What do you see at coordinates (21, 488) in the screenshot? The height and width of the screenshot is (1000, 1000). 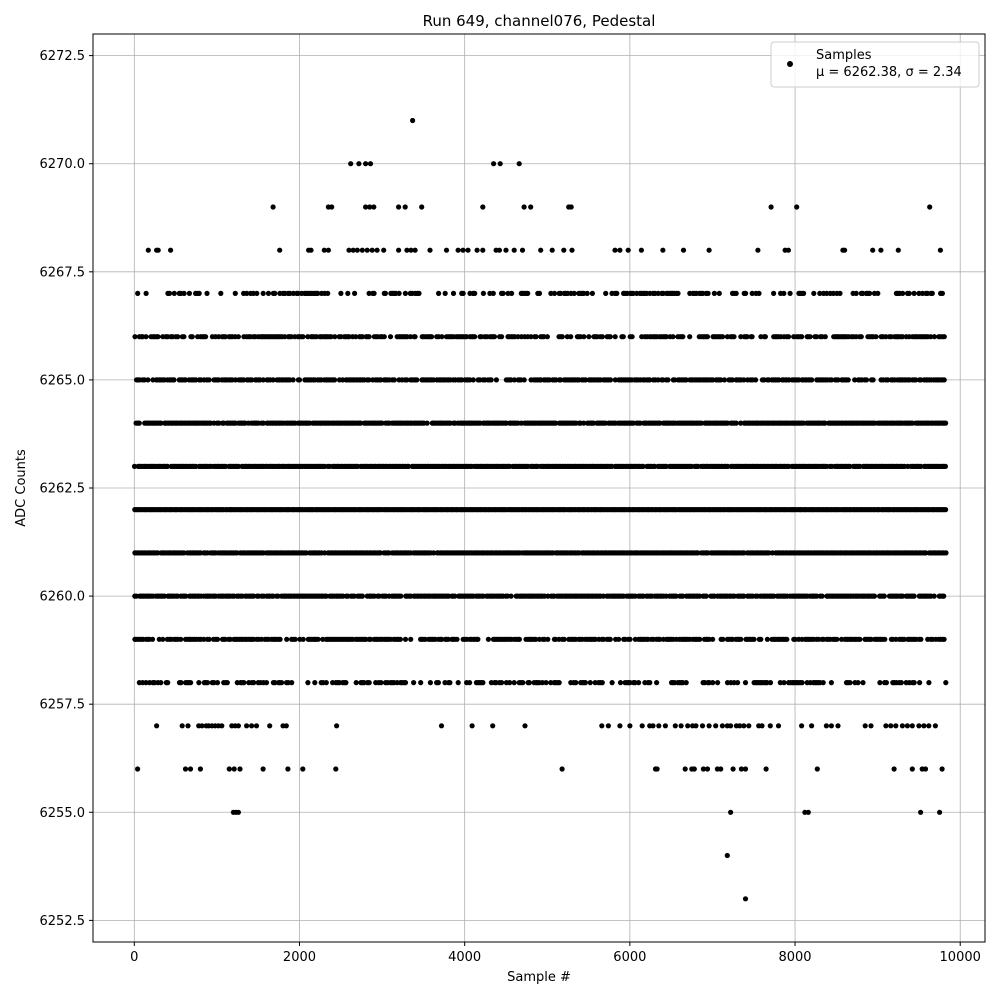 I see `y-axis-title: ADC Counts` at bounding box center [21, 488].